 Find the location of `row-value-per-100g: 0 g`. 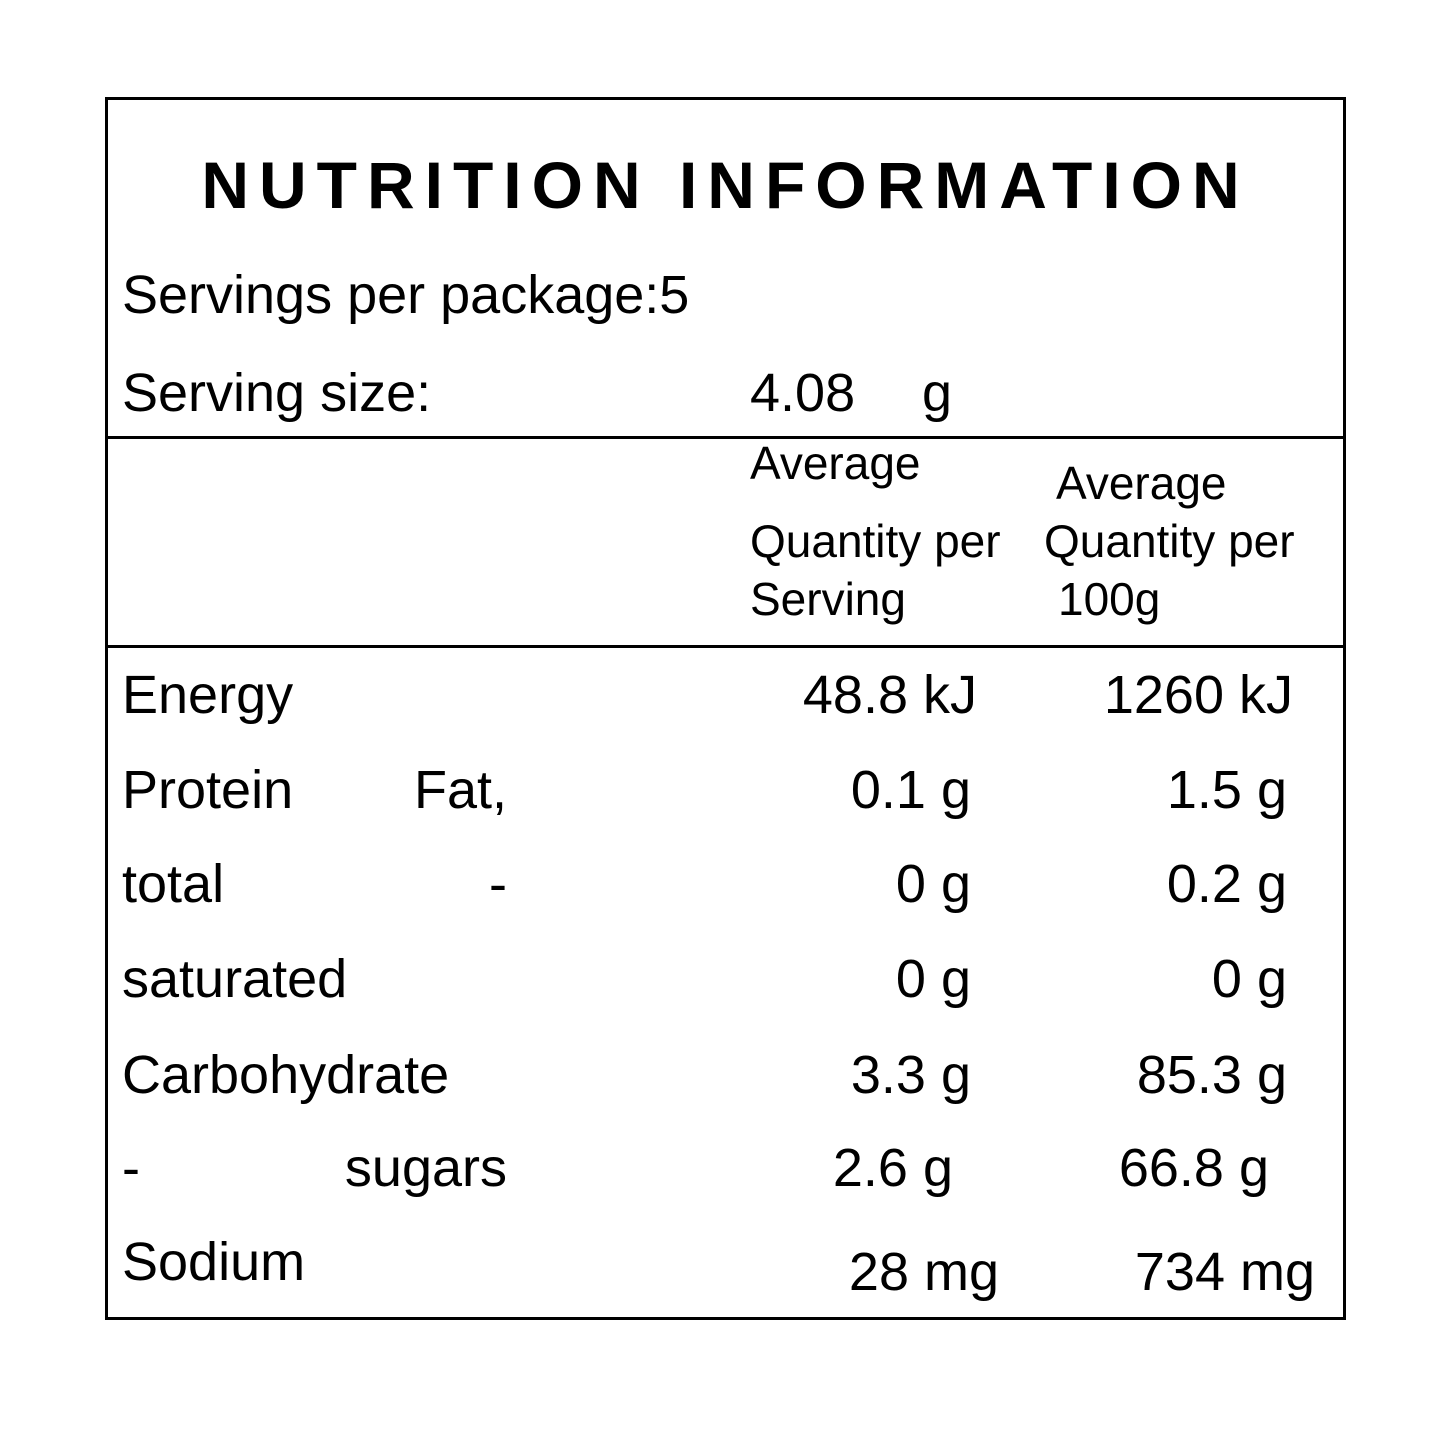

row-value-per-100g: 0 g is located at coordinates (1249, 979).